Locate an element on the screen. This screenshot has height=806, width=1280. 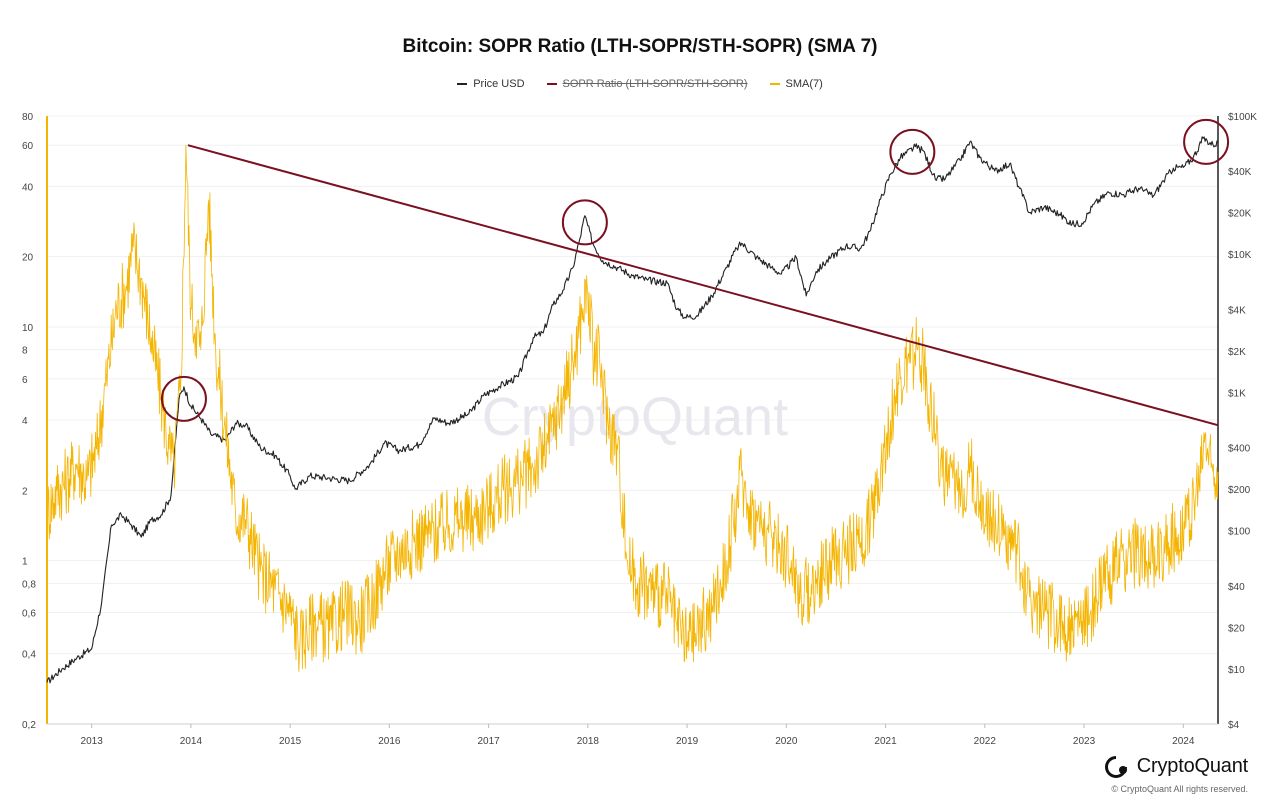
brand-logo: CryptoQuant is located at coordinates (1176, 766).